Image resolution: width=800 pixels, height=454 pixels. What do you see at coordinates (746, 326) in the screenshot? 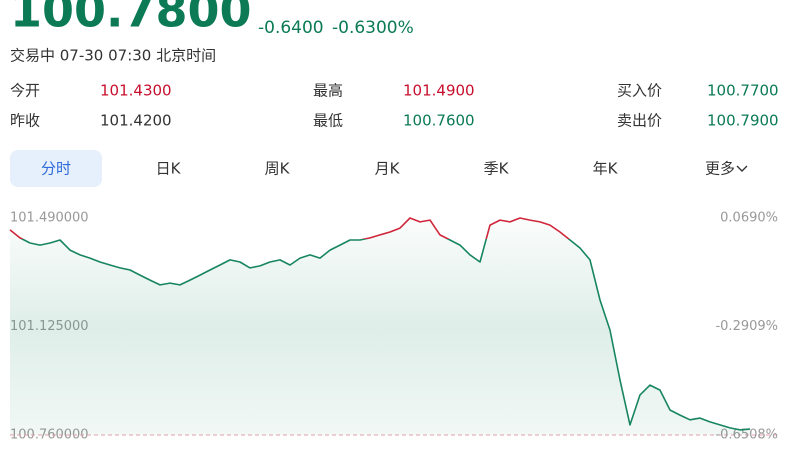
I see `y2-tick-label: -0.2909%` at bounding box center [746, 326].